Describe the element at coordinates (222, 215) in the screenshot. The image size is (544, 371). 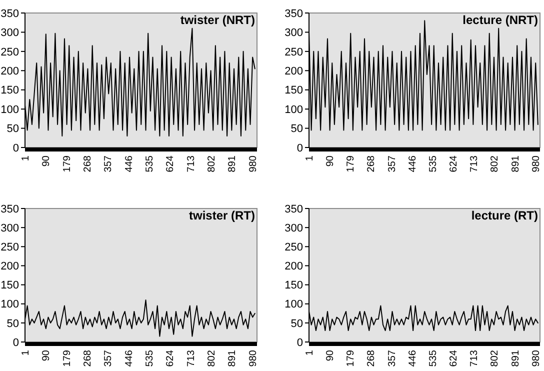
I see `chart-title: twister (RT)` at that location.